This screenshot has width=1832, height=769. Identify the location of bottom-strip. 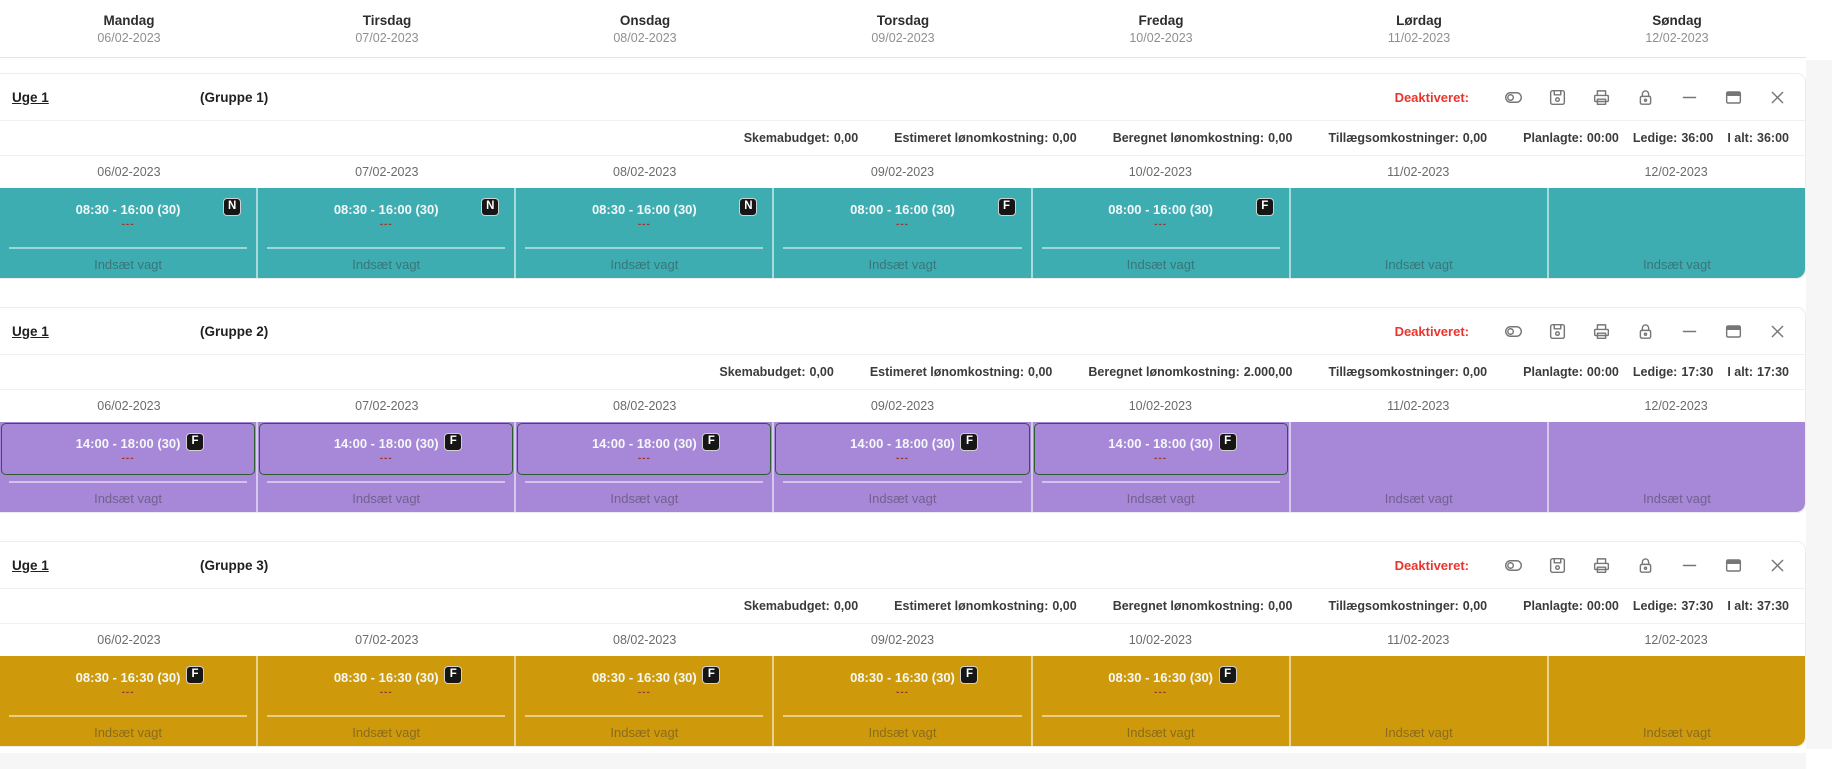
(903, 761).